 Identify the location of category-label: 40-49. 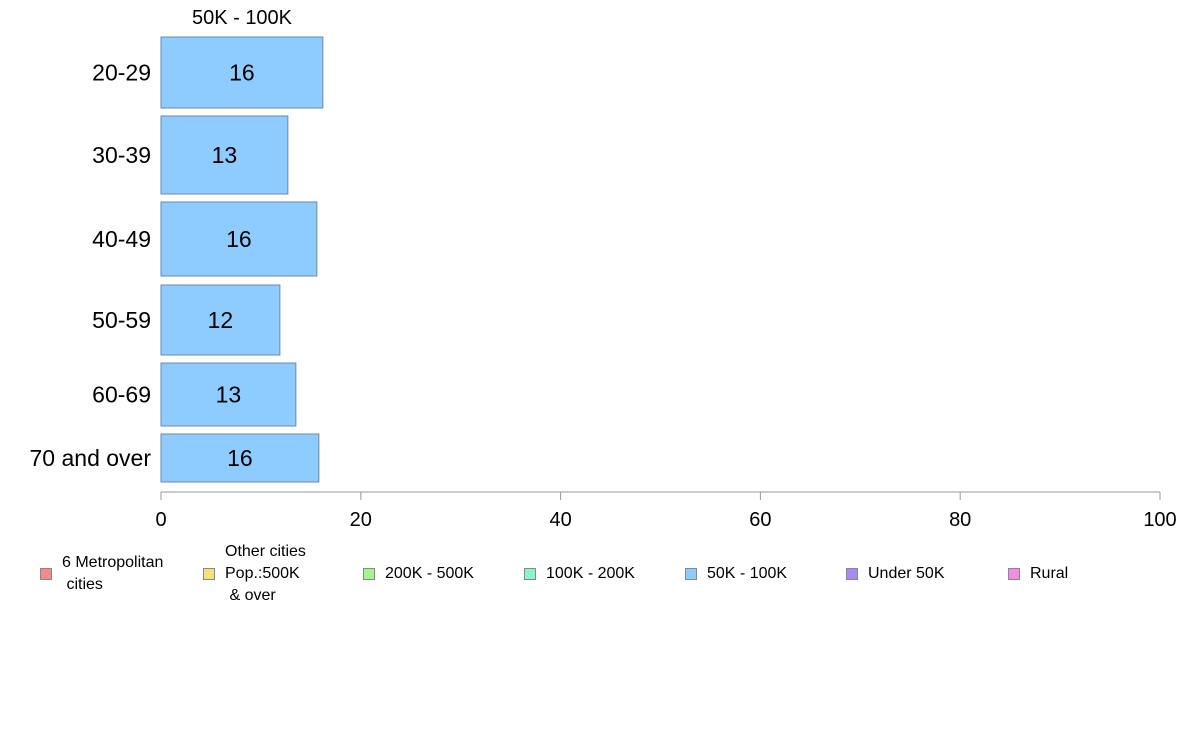
(121, 239).